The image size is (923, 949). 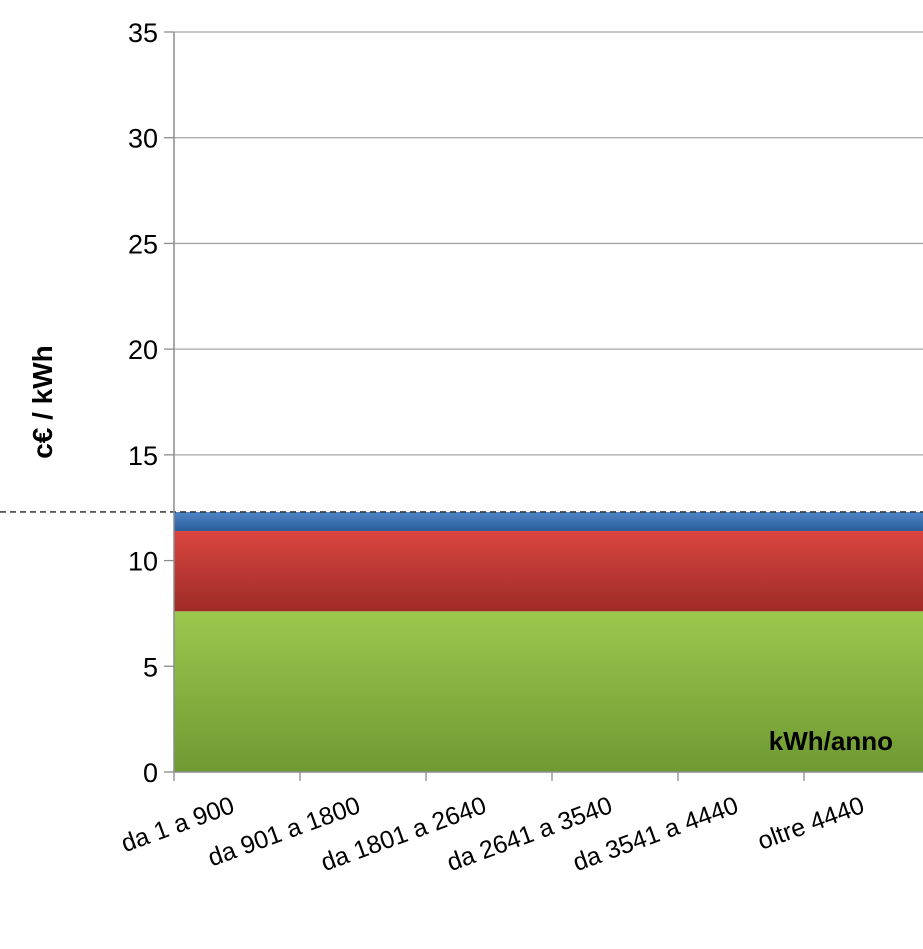 I want to click on y-tick-label: 0, so click(x=150, y=773).